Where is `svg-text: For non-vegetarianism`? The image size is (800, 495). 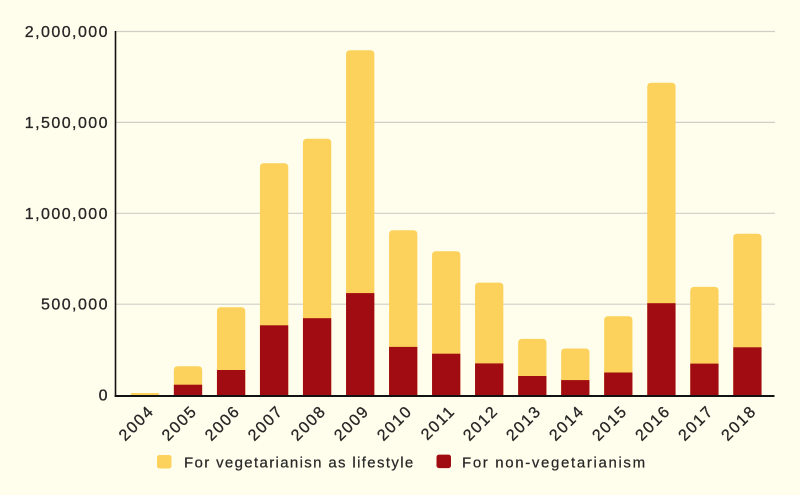 svg-text: For non-vegetarianism is located at coordinates (554, 463).